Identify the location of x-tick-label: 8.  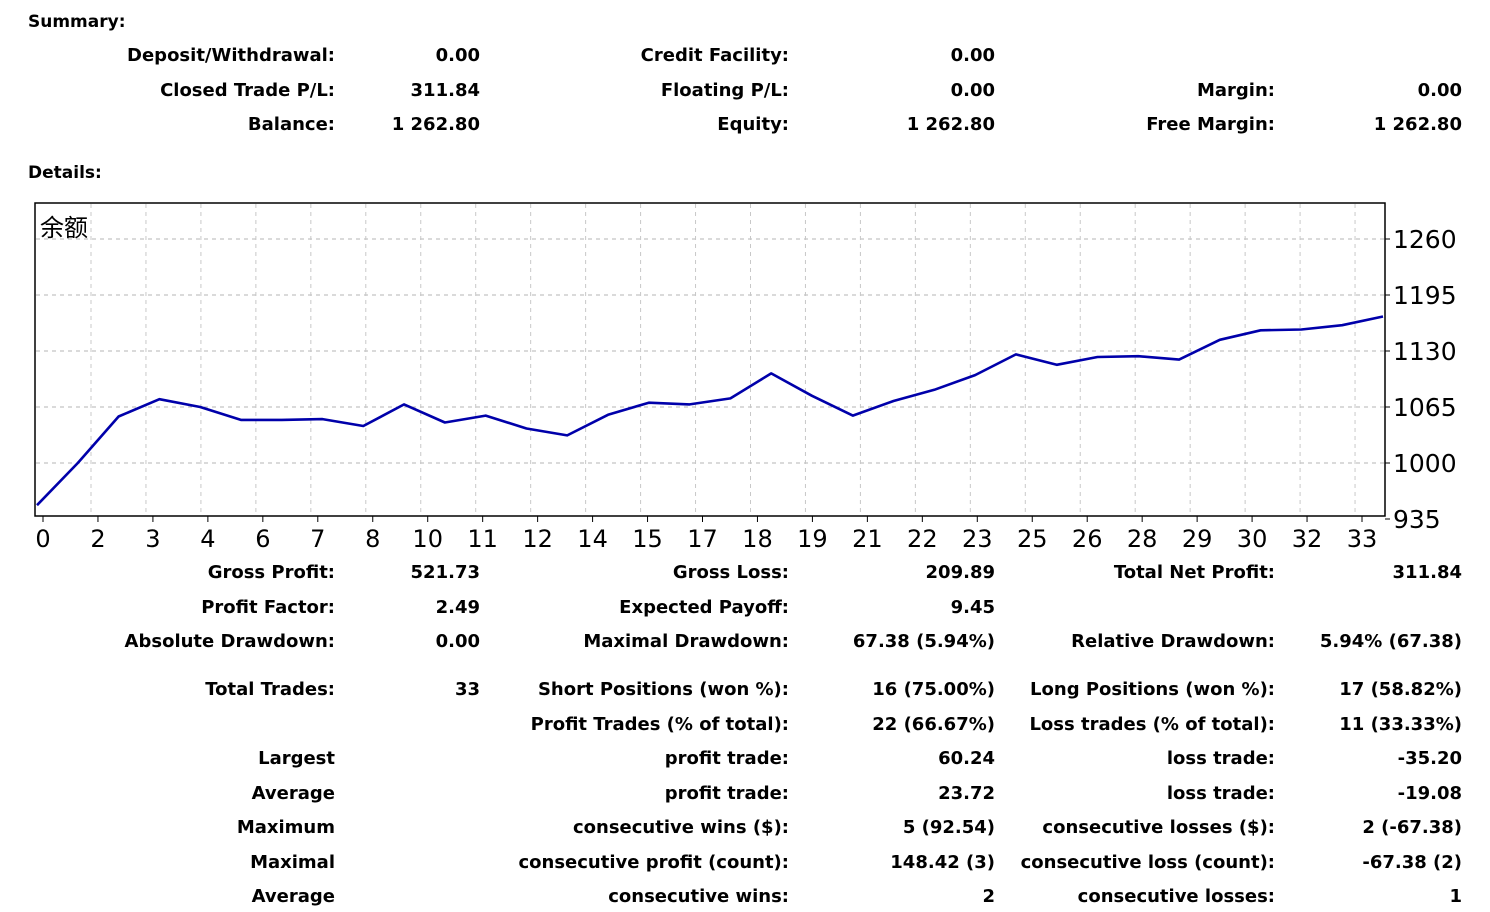
(372, 538).